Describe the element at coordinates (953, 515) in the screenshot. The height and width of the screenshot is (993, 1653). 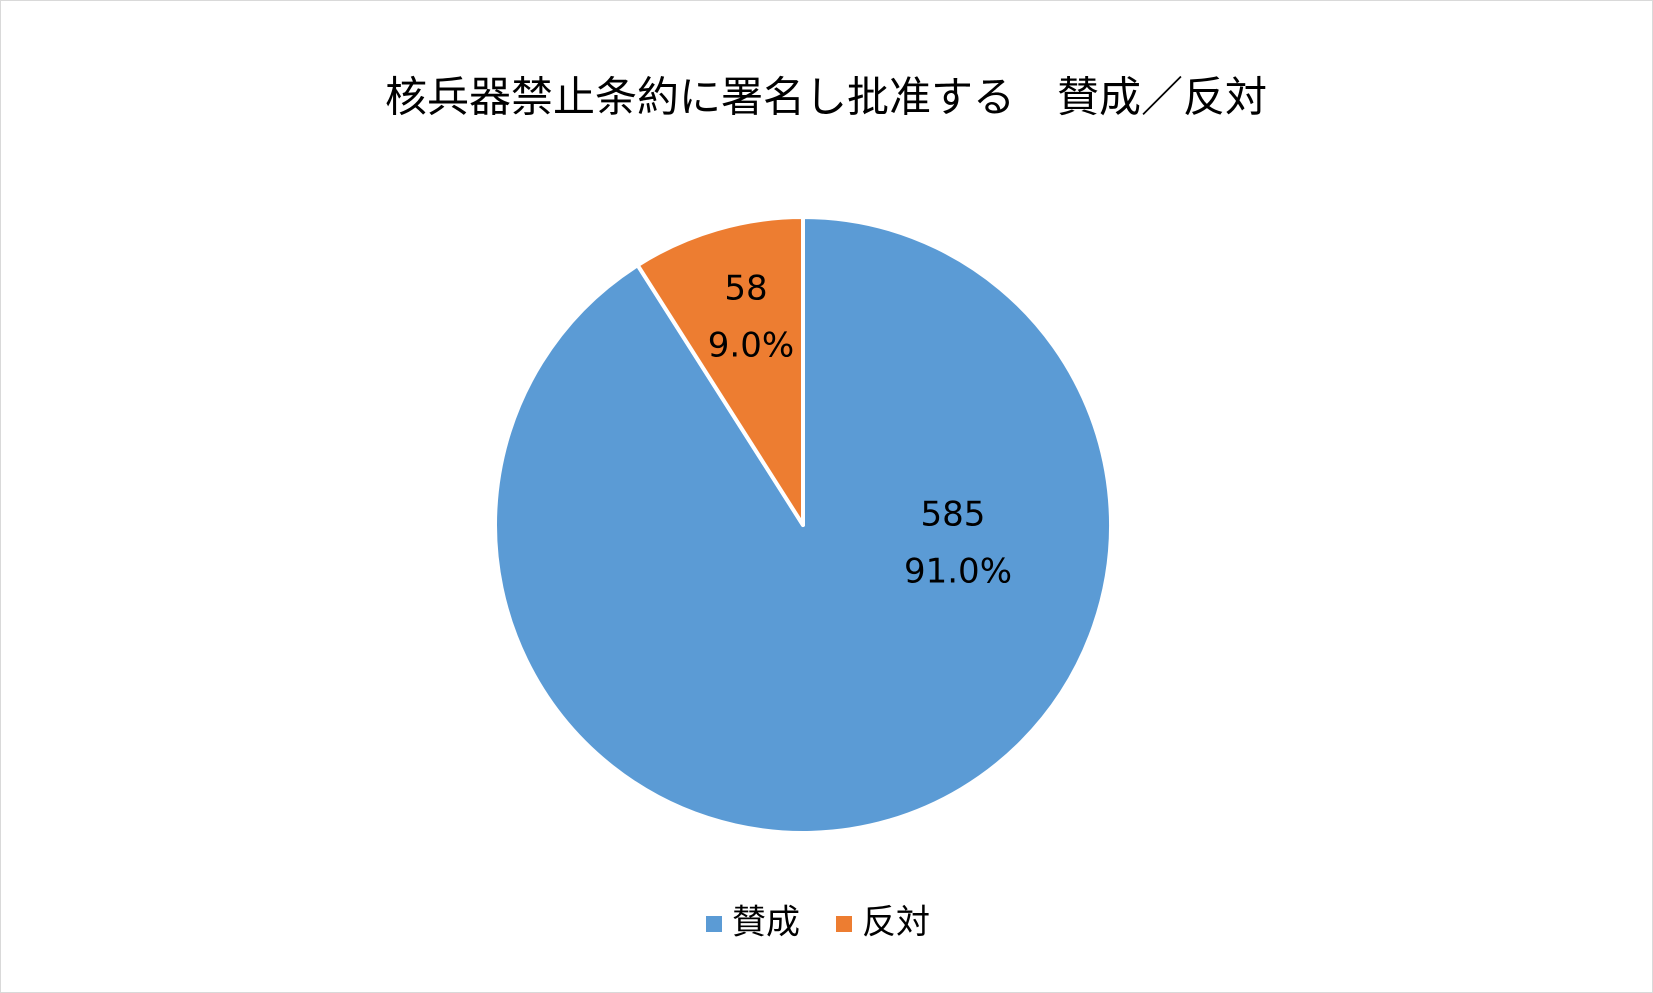
I see `data-label: 585` at that location.